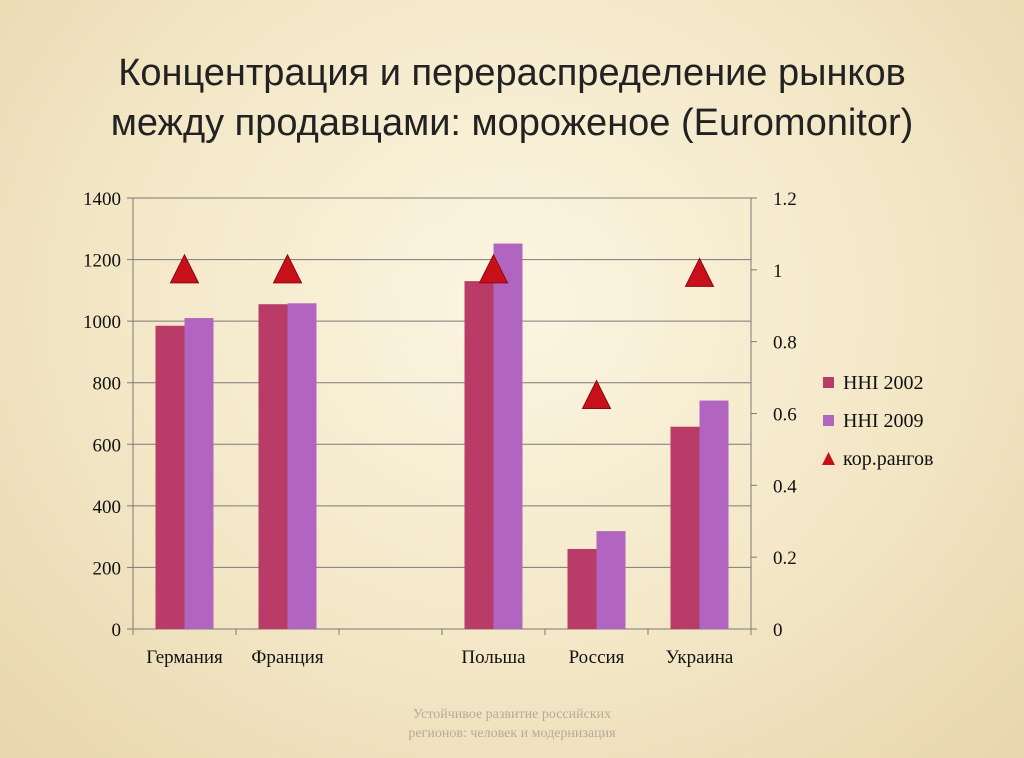  I want to click on y-left-tick-label: 1400, so click(102, 199).